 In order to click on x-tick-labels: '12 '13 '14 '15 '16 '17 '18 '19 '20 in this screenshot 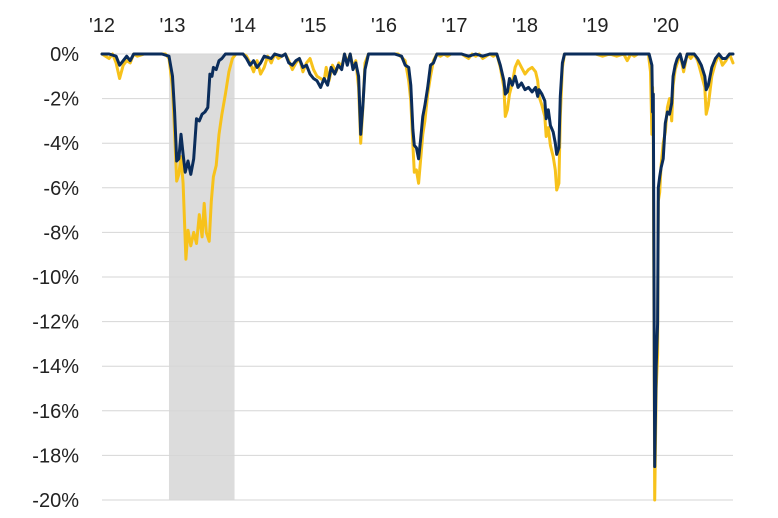, I will do `click(384, 26)`.